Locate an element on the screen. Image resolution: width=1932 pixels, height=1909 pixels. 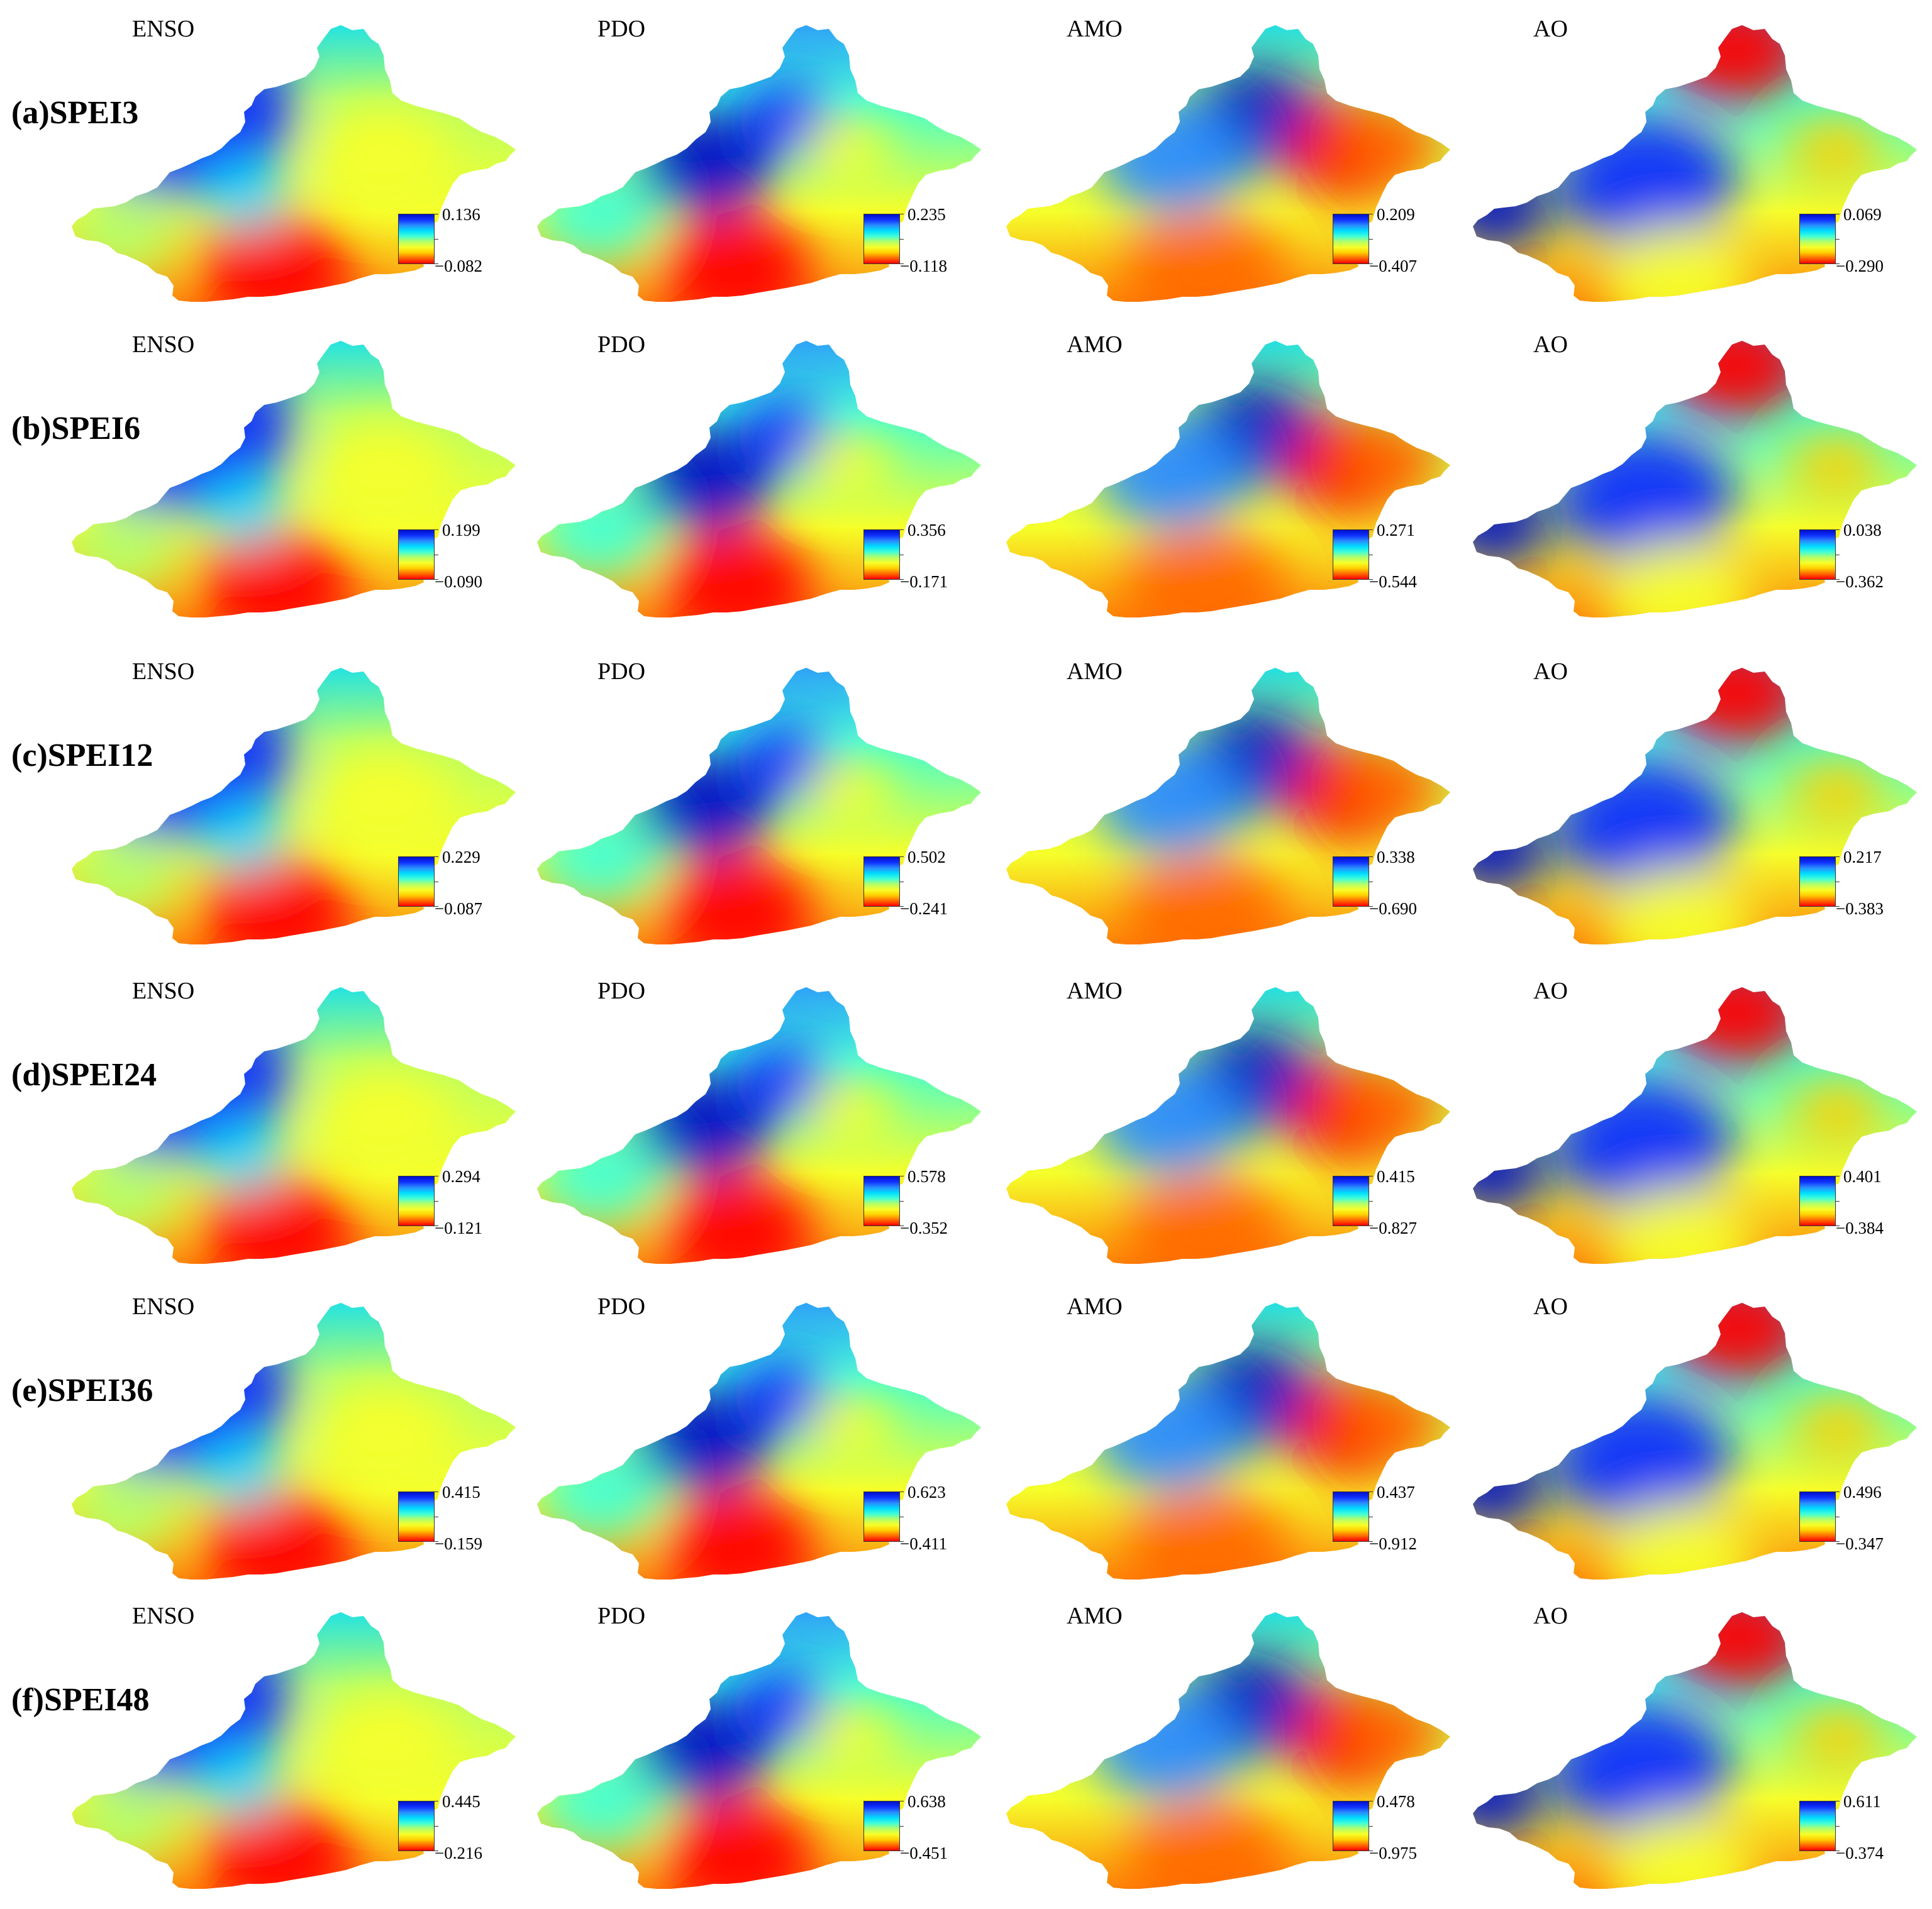
color-legend: 0.623−0.411 is located at coordinates (910, 1526).